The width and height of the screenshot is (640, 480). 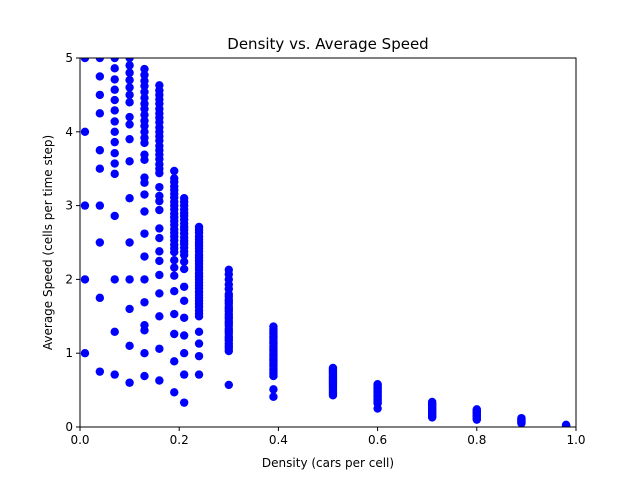 What do you see at coordinates (327, 44) in the screenshot?
I see `chart-title: Density vs. Average Speed` at bounding box center [327, 44].